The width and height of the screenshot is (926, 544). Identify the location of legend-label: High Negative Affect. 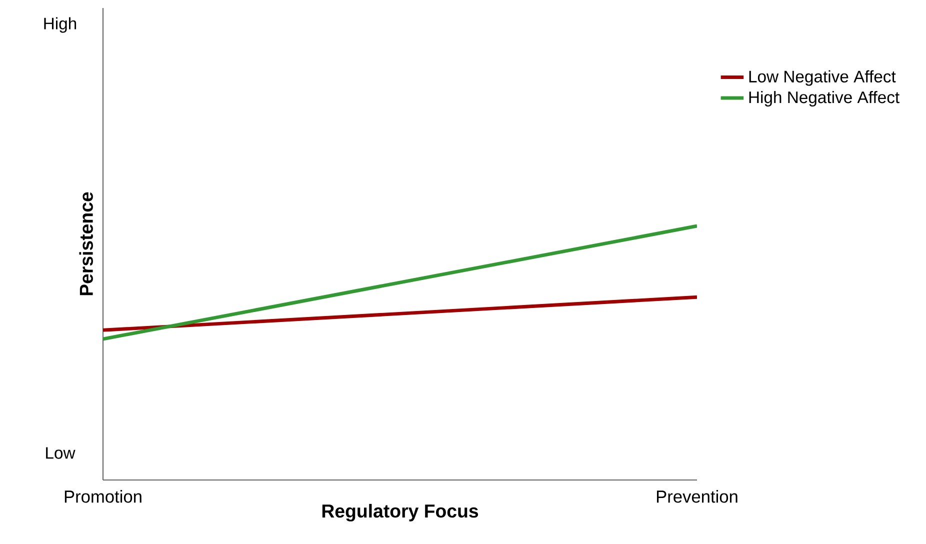
(824, 98).